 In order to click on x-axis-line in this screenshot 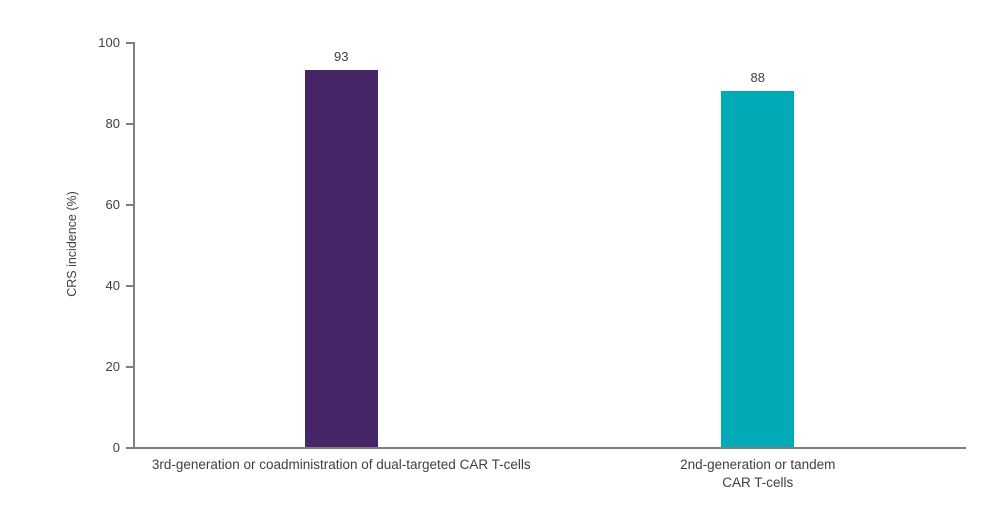, I will do `click(549, 448)`.